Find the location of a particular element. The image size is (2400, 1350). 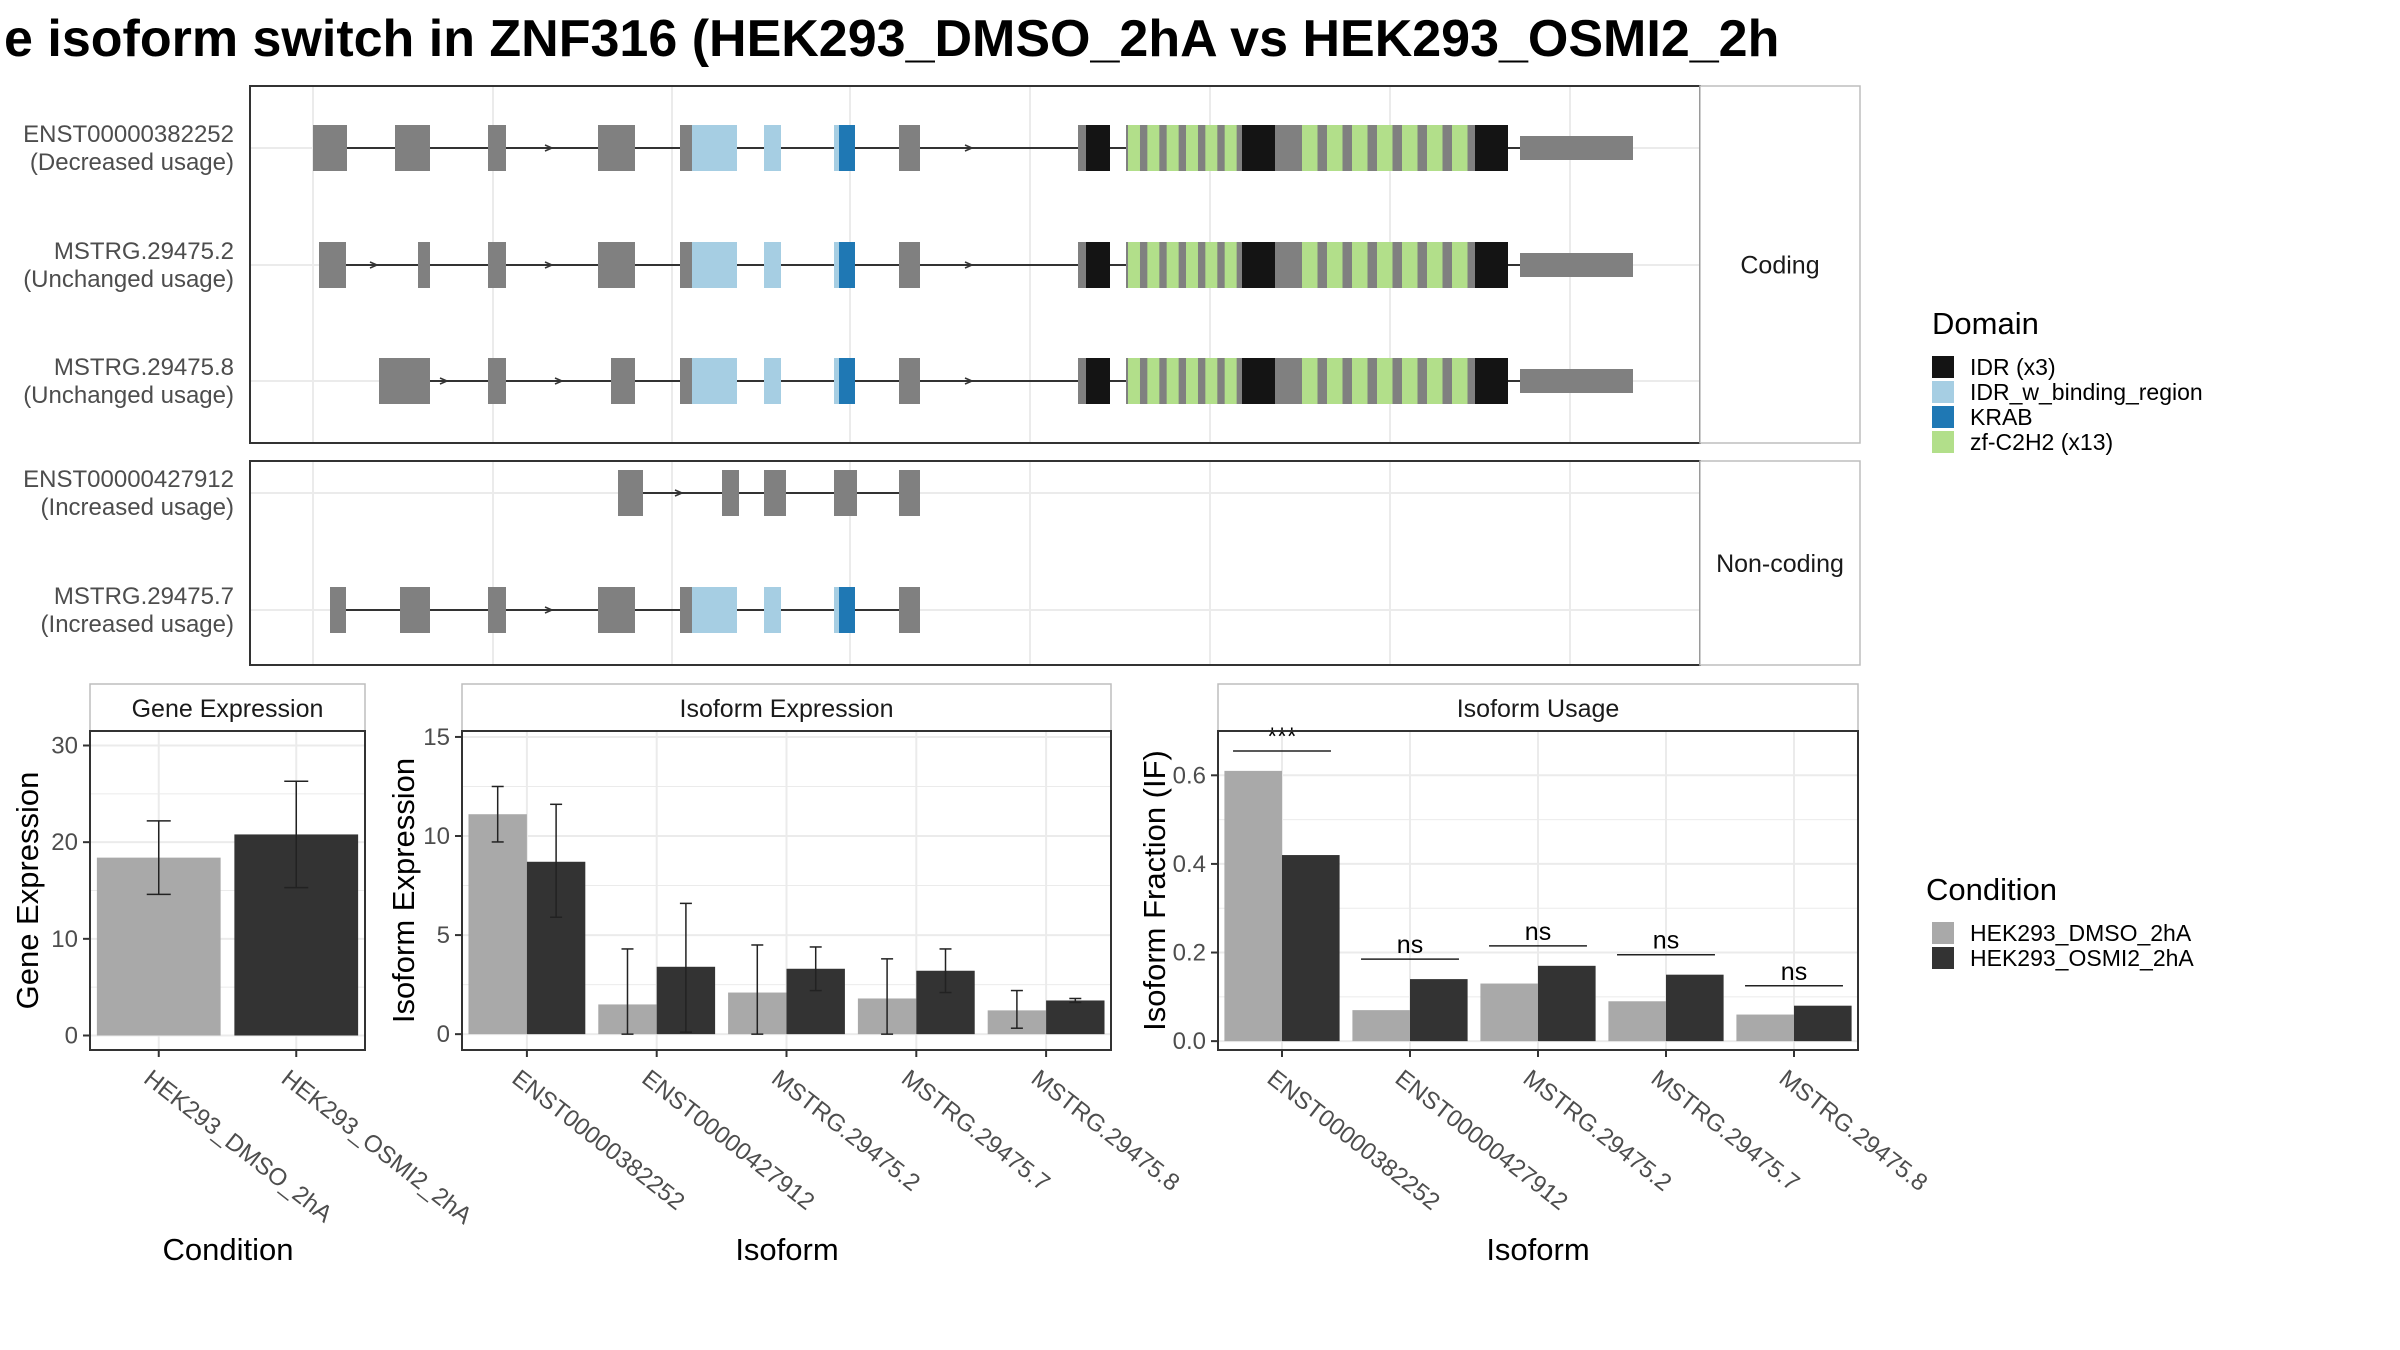

x-axis-title: Isoform is located at coordinates (1537, 1249).